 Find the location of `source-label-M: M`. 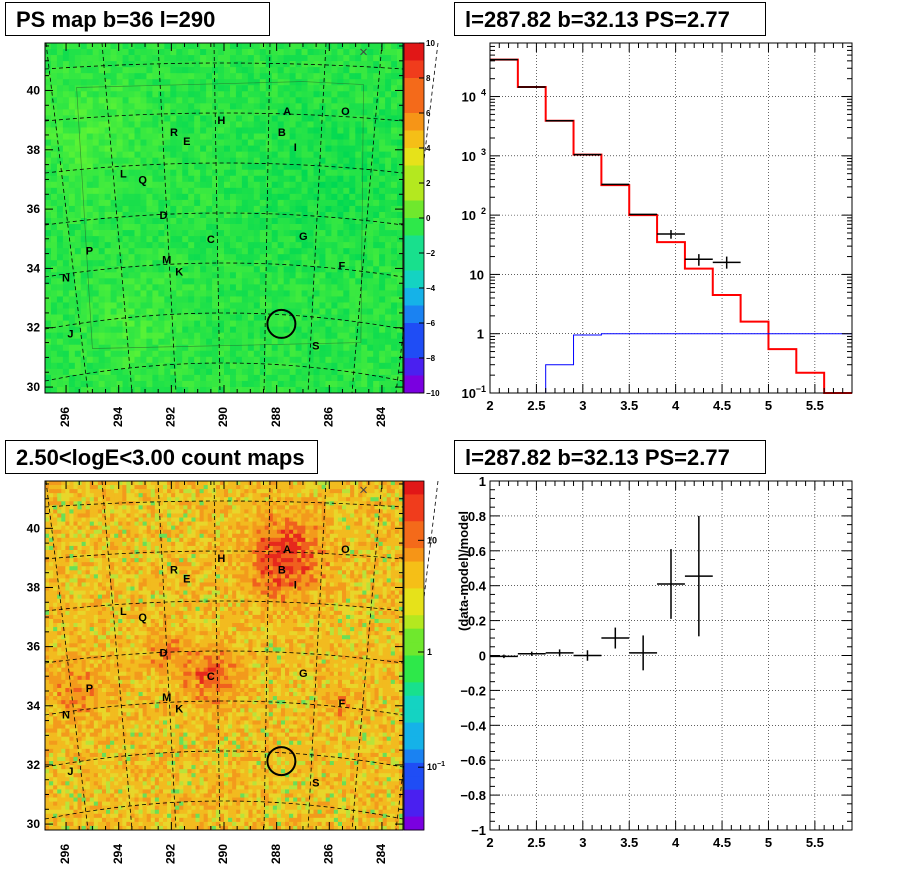

source-label-M: M is located at coordinates (166, 698).